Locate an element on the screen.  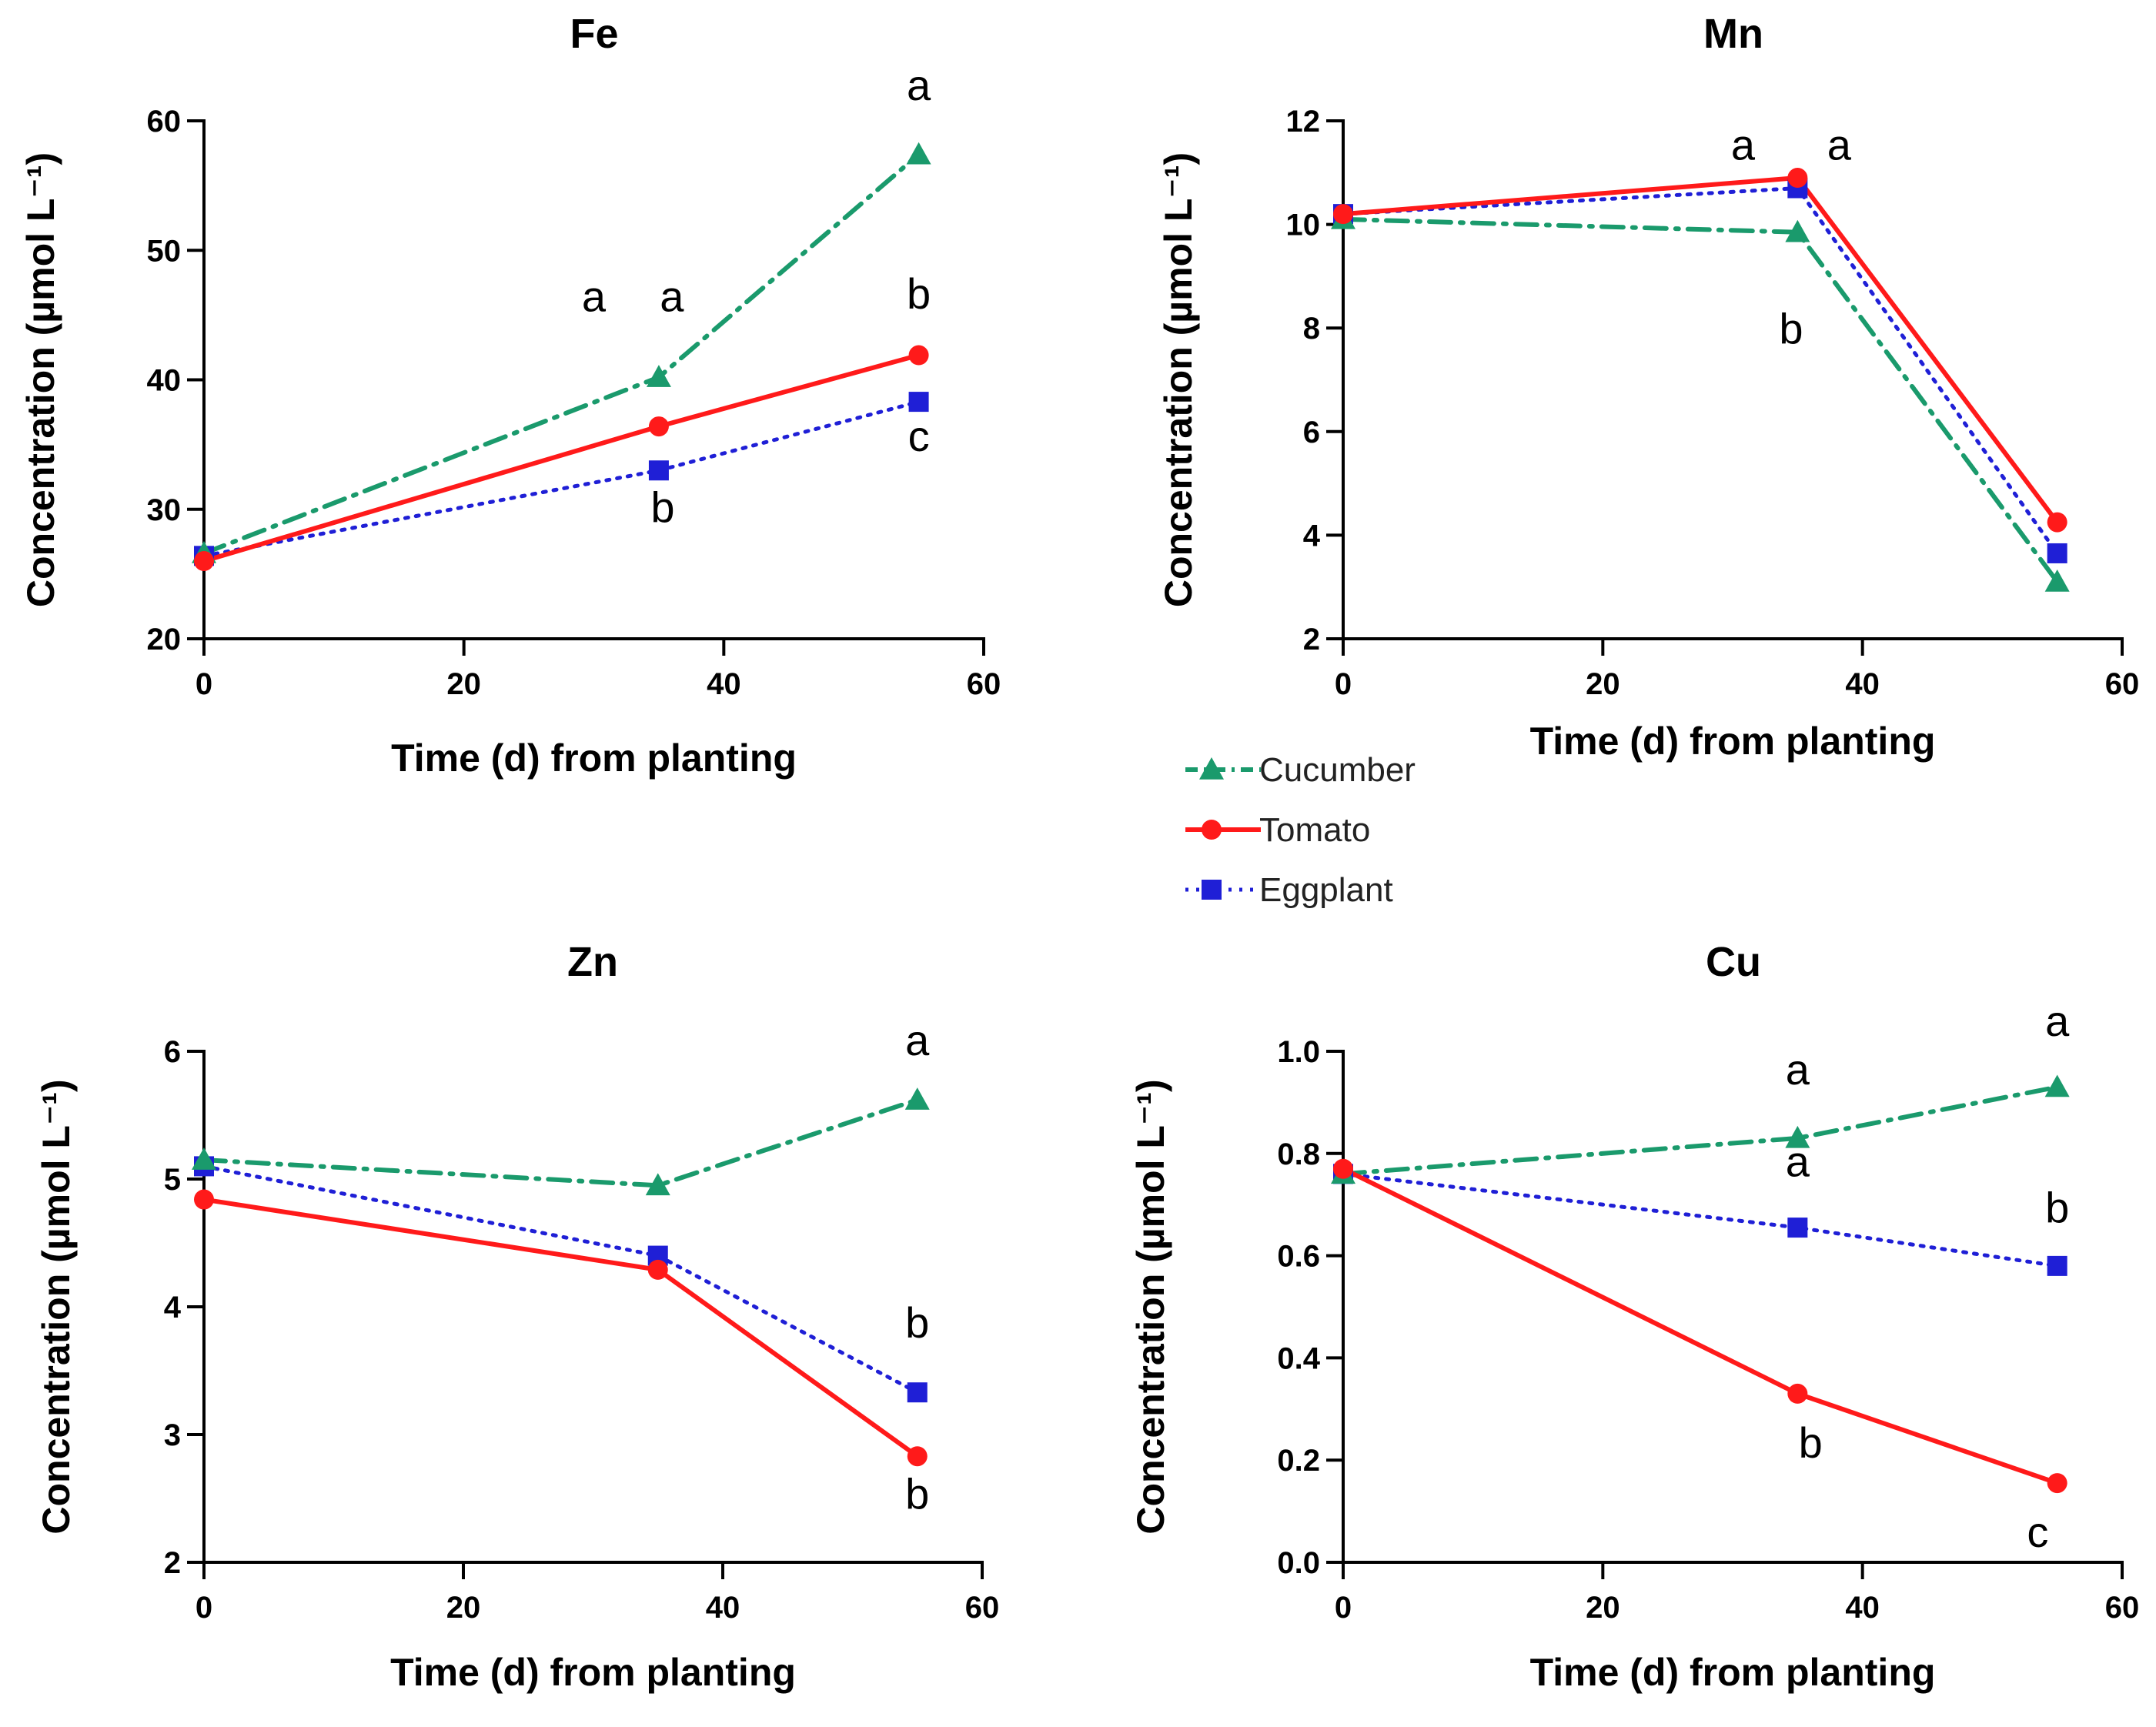
legend-label: Tomato is located at coordinates (1314, 830).